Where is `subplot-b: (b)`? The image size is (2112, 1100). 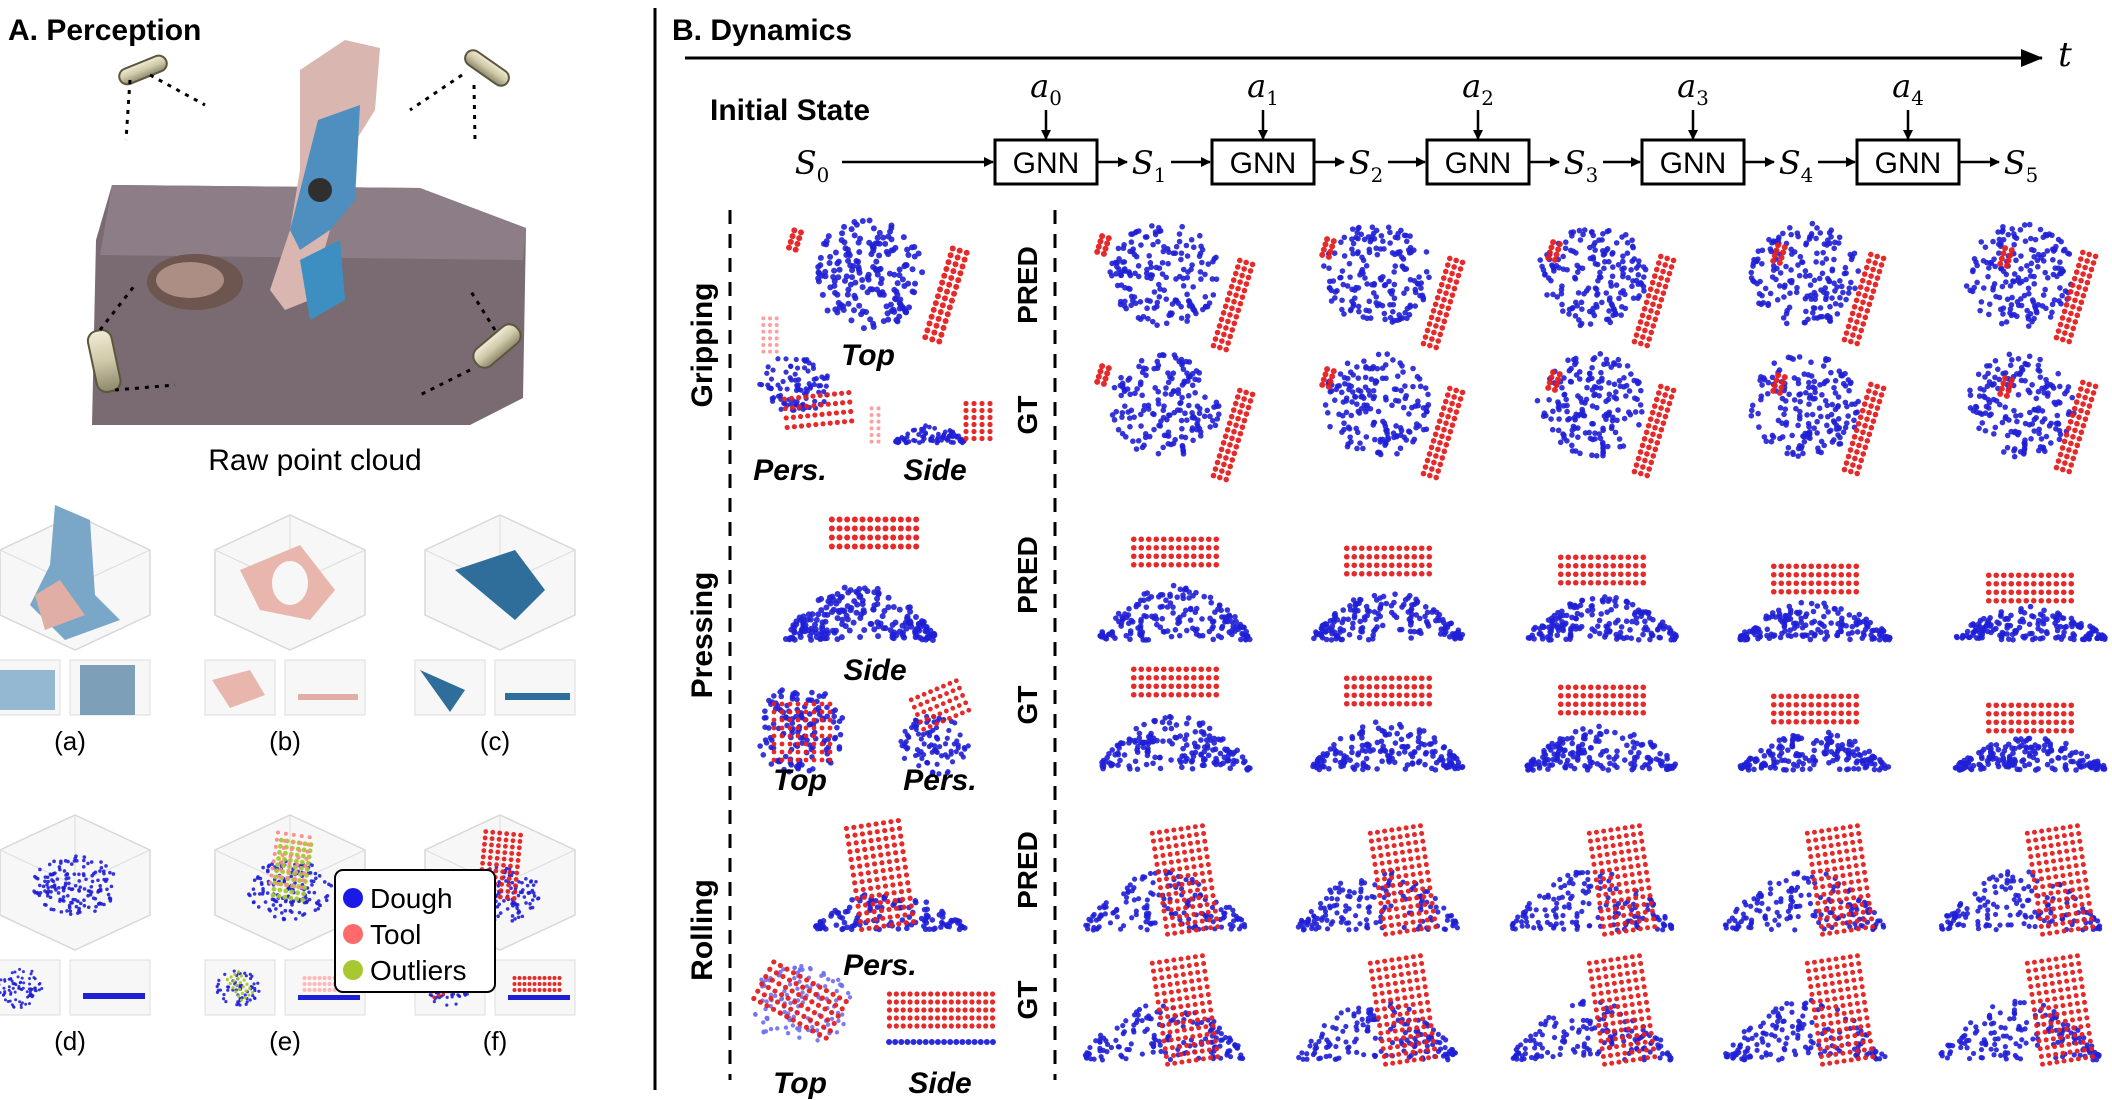
subplot-b: (b) is located at coordinates (285, 635).